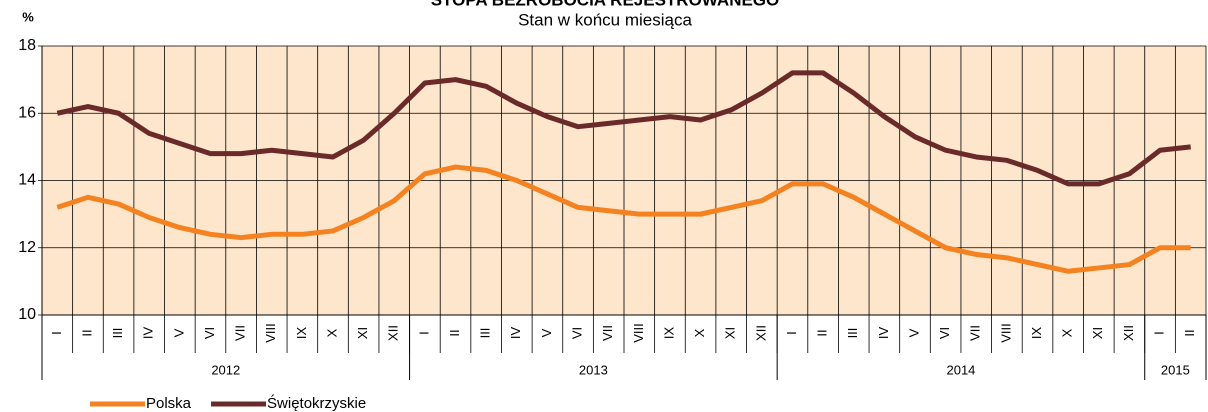 Image resolution: width=1208 pixels, height=412 pixels. Describe the element at coordinates (27, 314) in the screenshot. I see `y-tick-label: 10` at that location.